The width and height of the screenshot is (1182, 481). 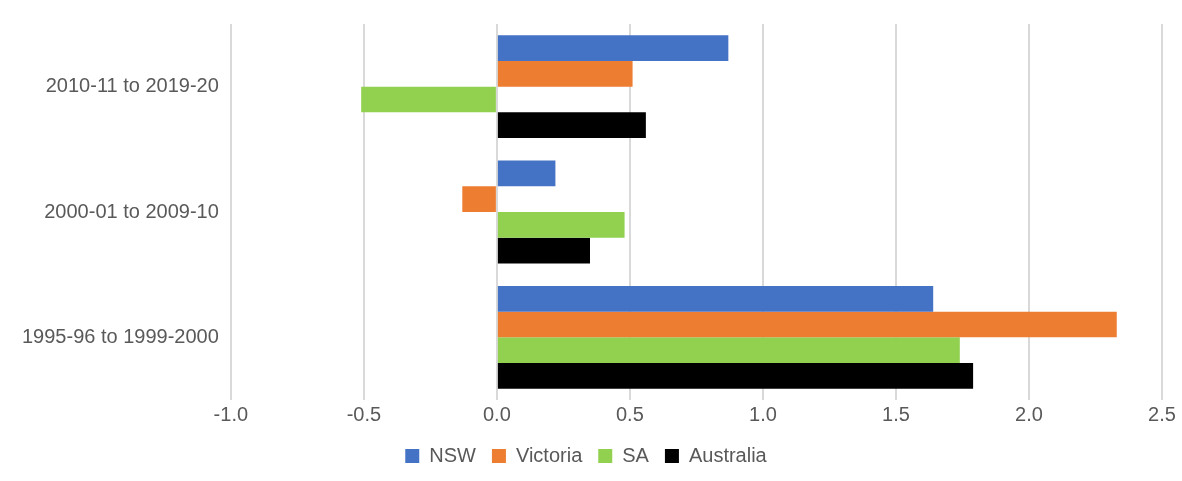 What do you see at coordinates (896, 413) in the screenshot?
I see `x-tick-label: 1.5` at bounding box center [896, 413].